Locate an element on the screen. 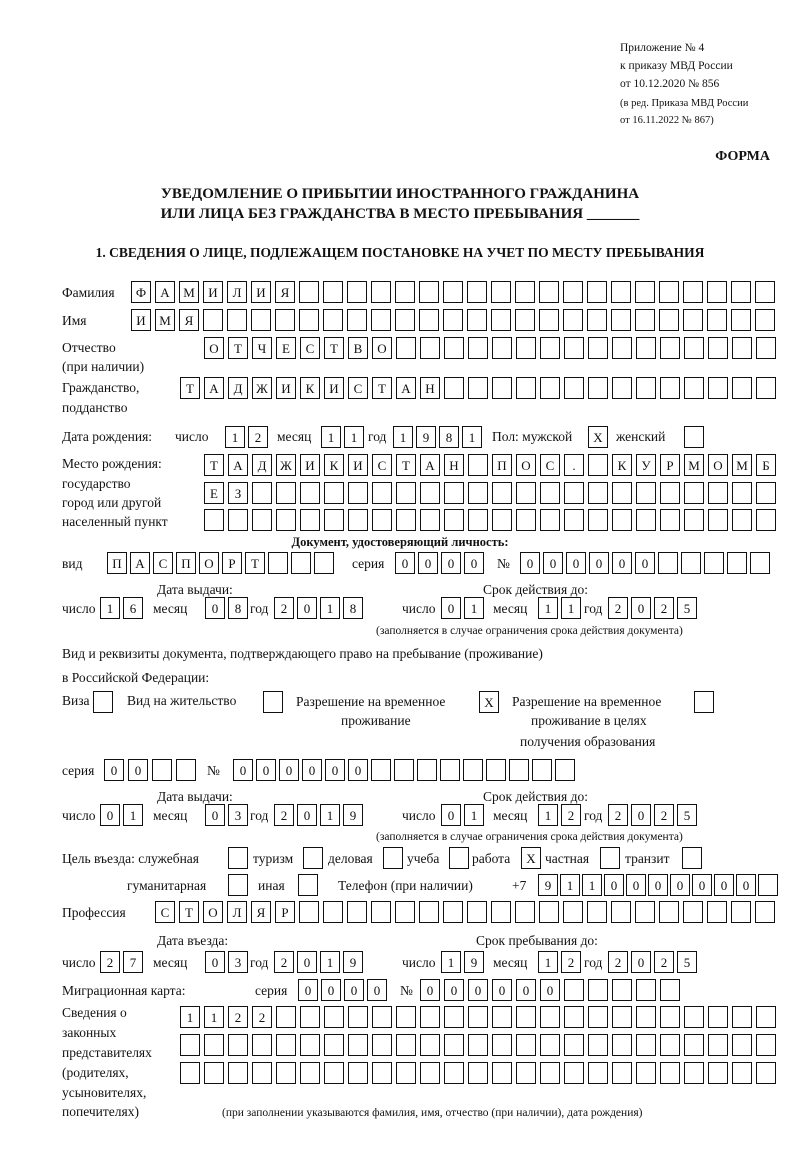  purpose-other-checkbox is located at coordinates (308, 885).